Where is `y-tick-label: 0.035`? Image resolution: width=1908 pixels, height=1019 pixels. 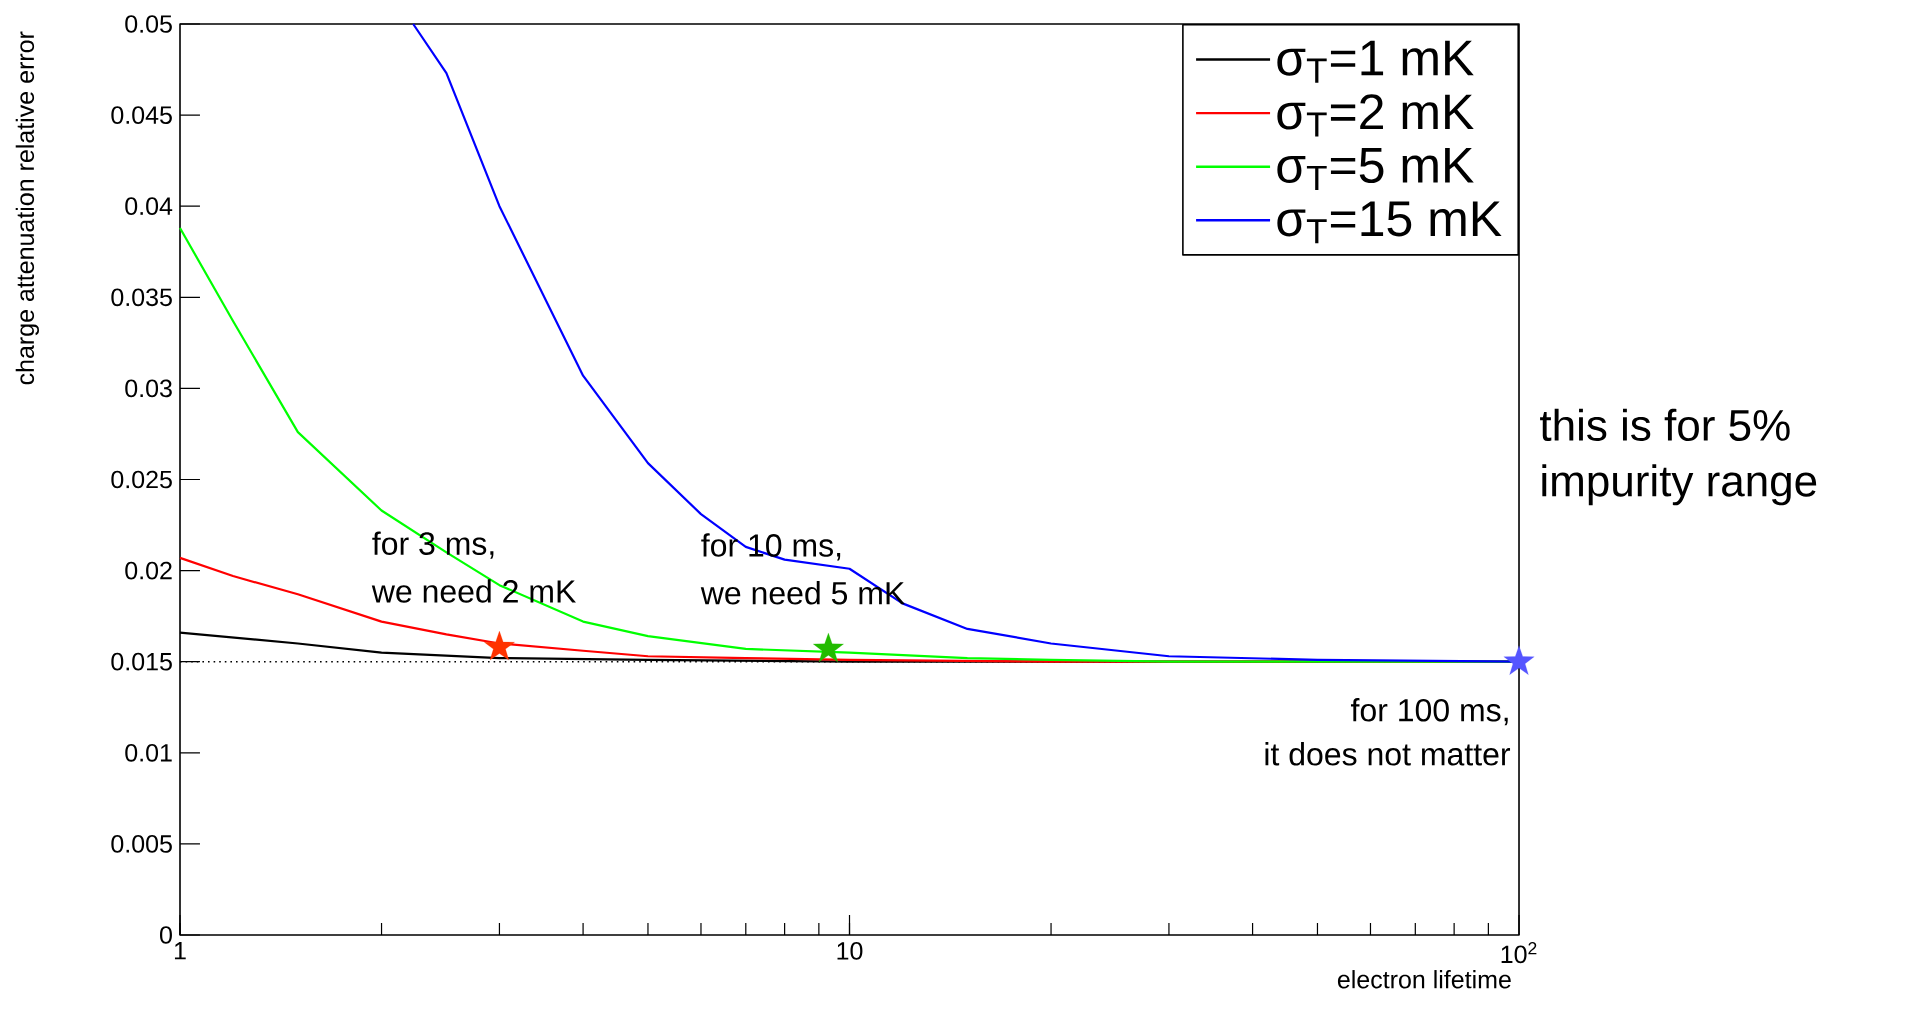
y-tick-label: 0.035 is located at coordinates (141, 297).